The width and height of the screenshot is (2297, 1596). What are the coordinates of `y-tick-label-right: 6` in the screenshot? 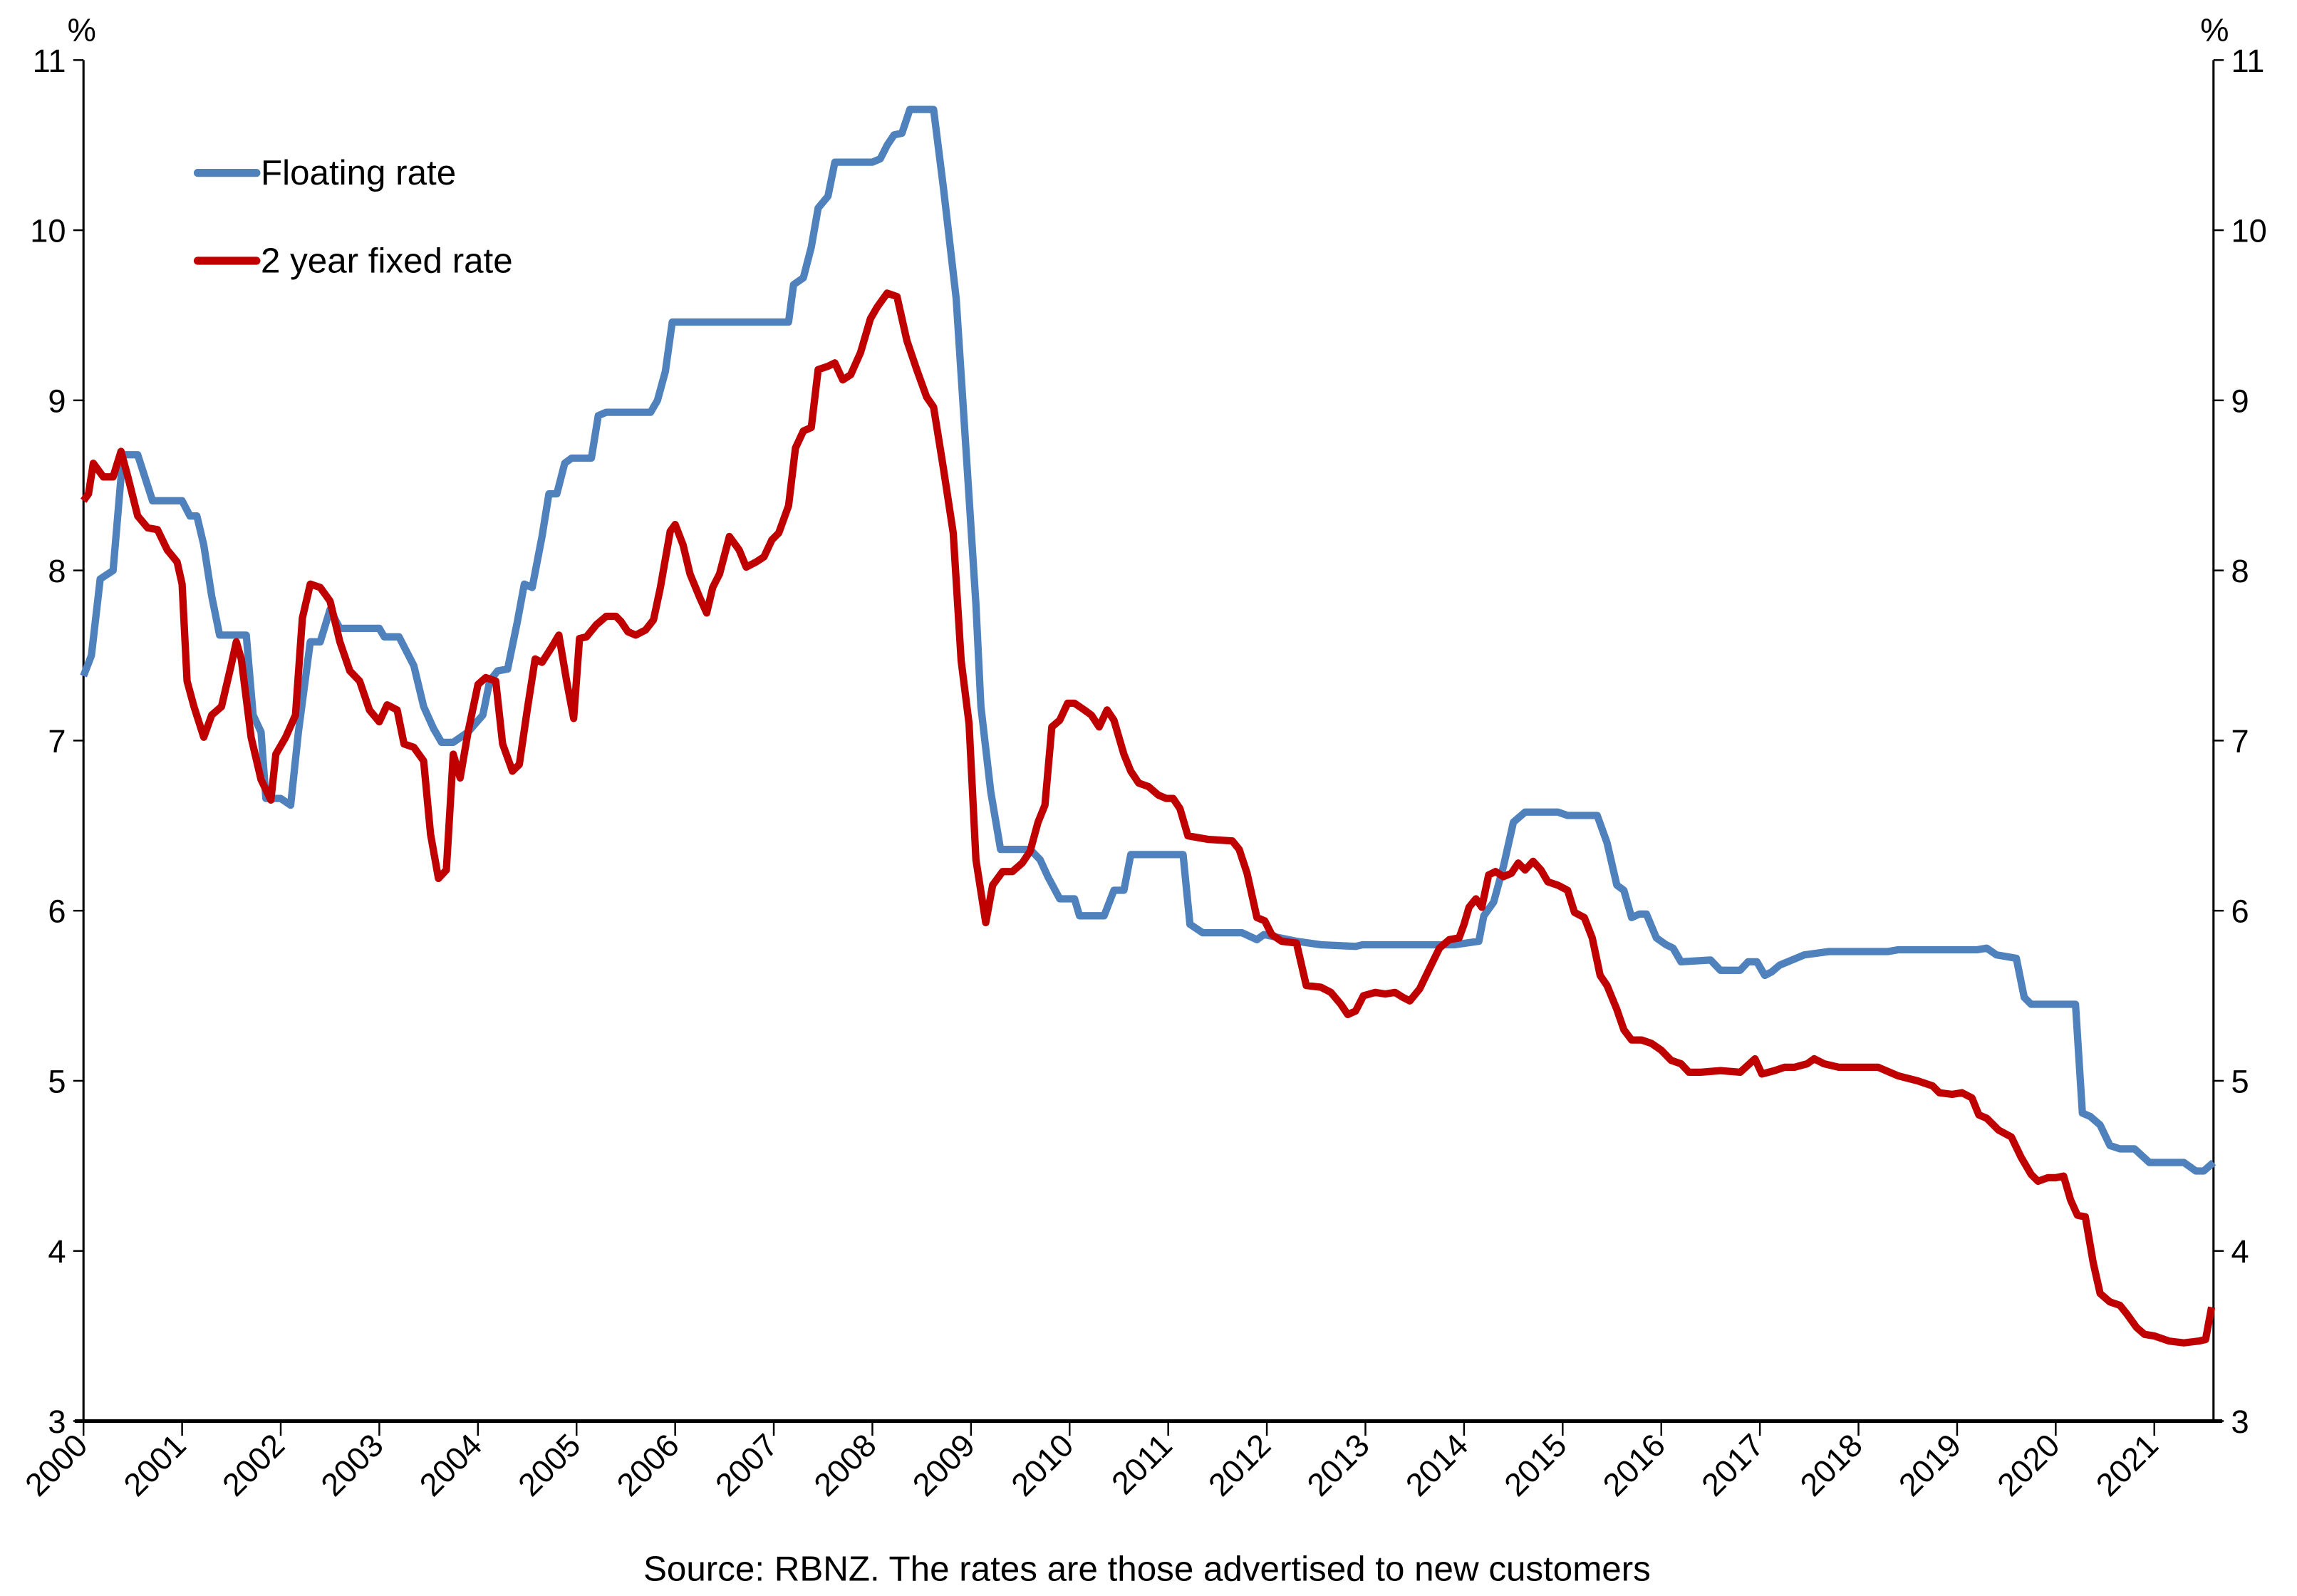 It's located at (2240, 911).